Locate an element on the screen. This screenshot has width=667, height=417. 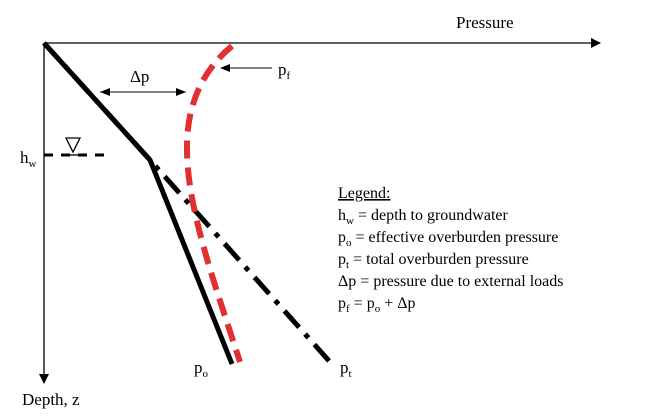
legend-title: Legend: is located at coordinates (364, 193).